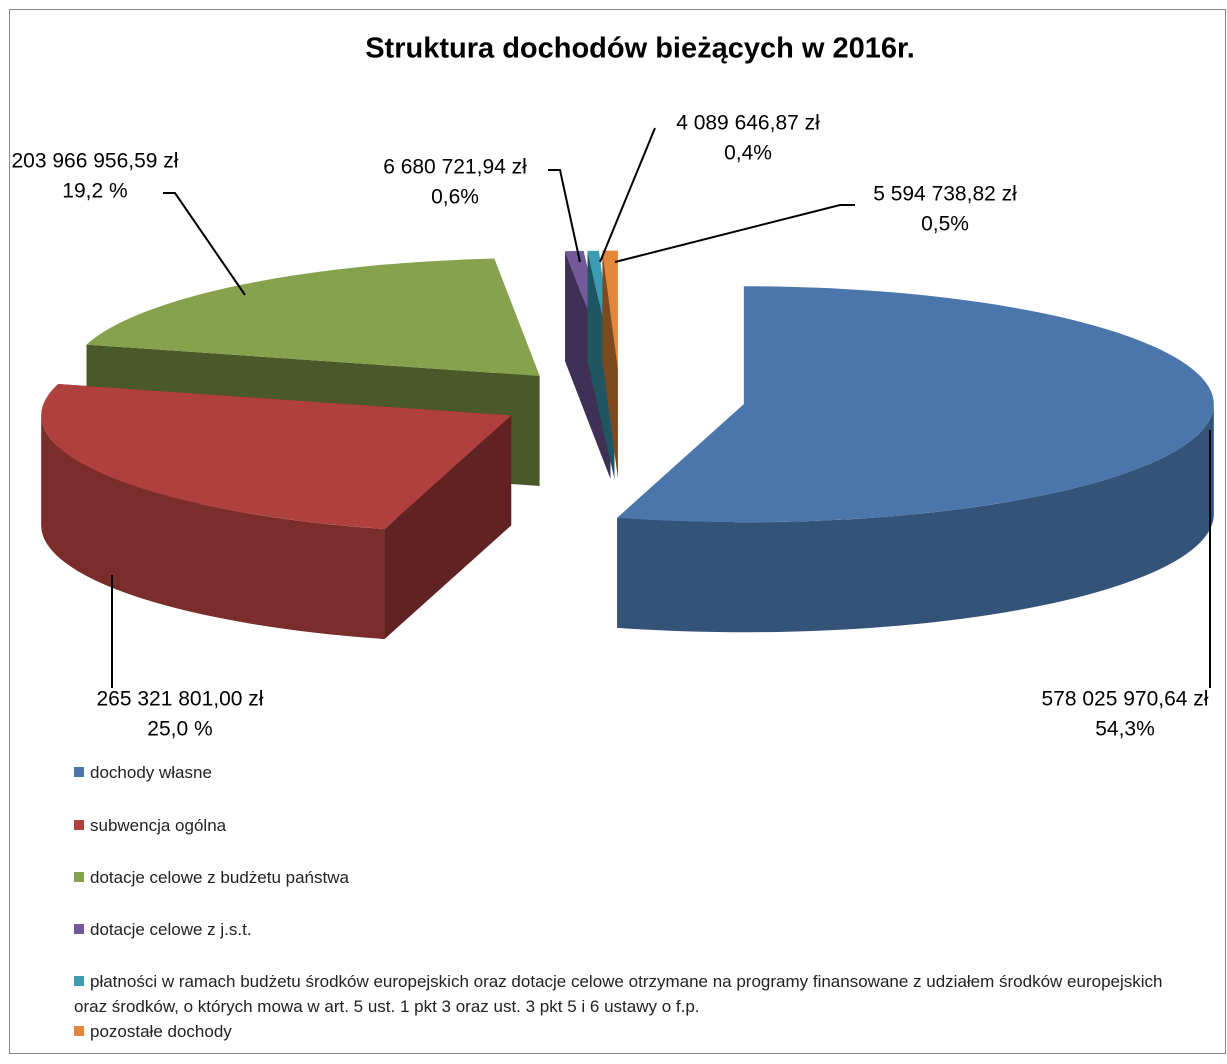 The image size is (1227, 1064). What do you see at coordinates (748, 123) in the screenshot?
I see `data-label: 4 089 646,87 zł` at bounding box center [748, 123].